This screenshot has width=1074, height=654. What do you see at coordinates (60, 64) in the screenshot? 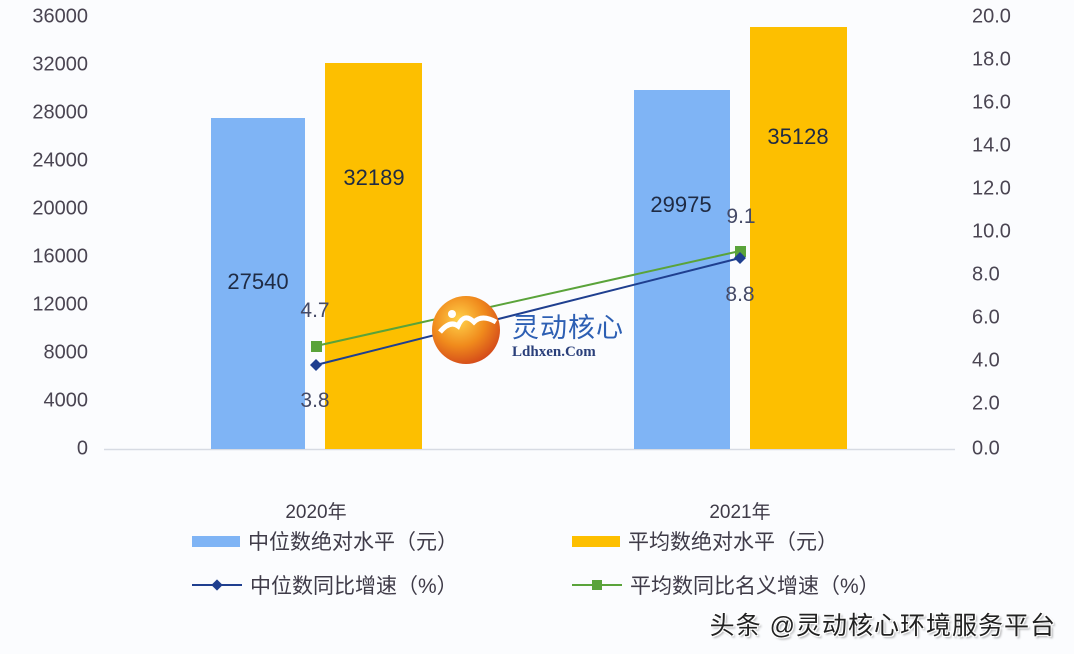
I see `left-tick: 32000` at bounding box center [60, 64].